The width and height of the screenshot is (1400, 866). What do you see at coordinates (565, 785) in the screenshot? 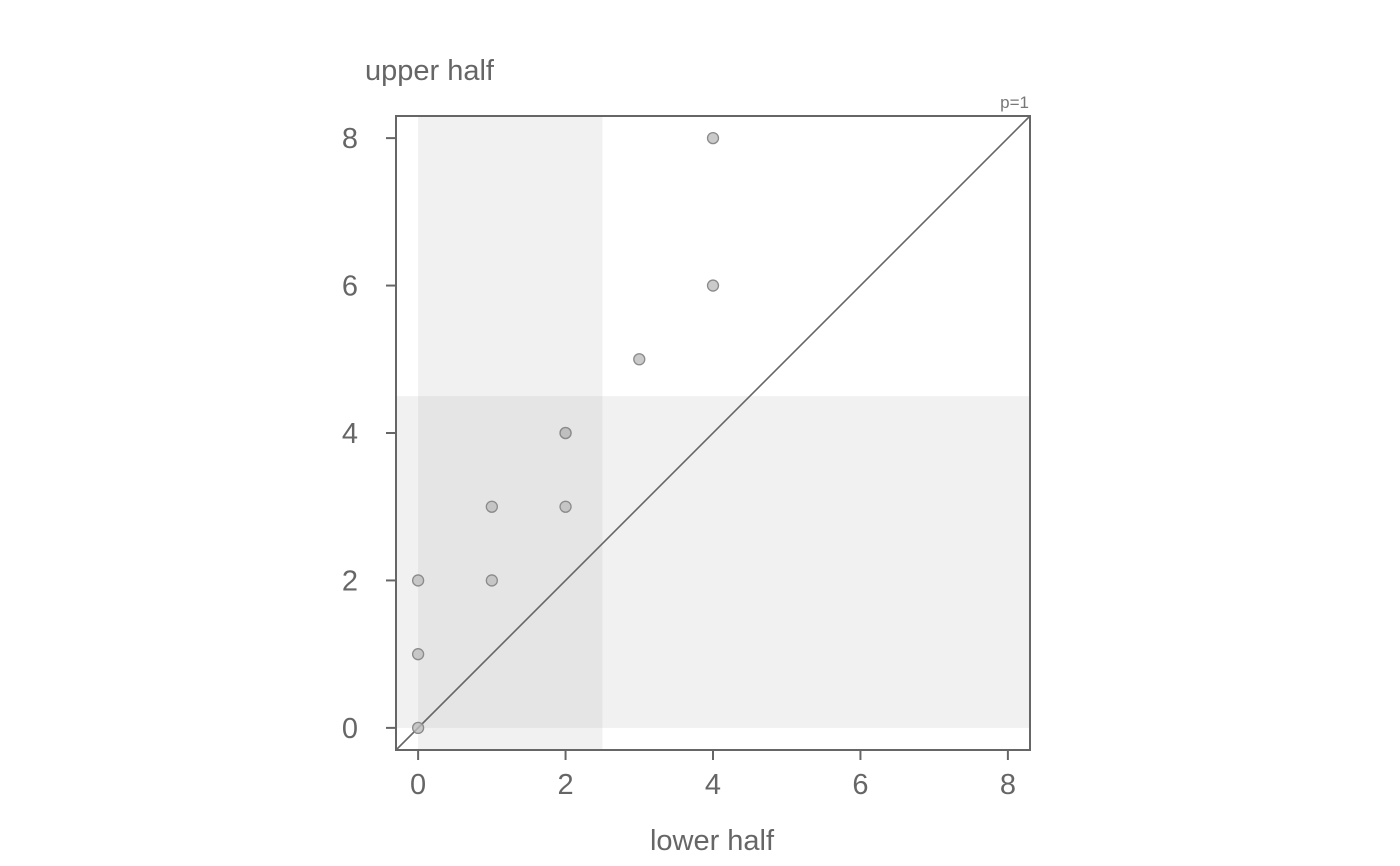
I see `x-tick-label: 2` at bounding box center [565, 785].